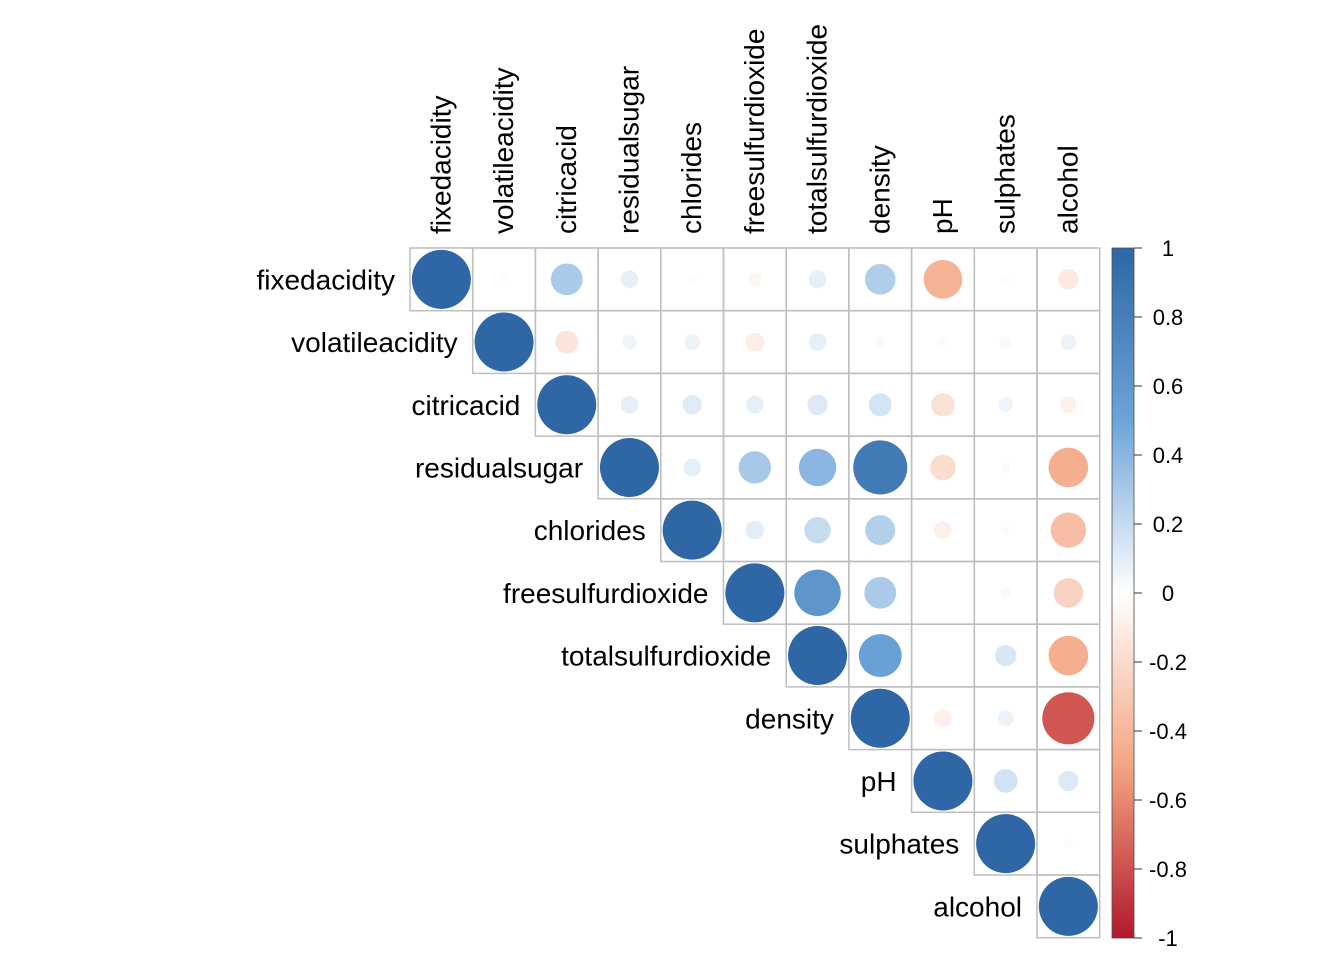 The image size is (1344, 965). I want to click on corr-circle-fixedacidity-density, so click(880, 279).